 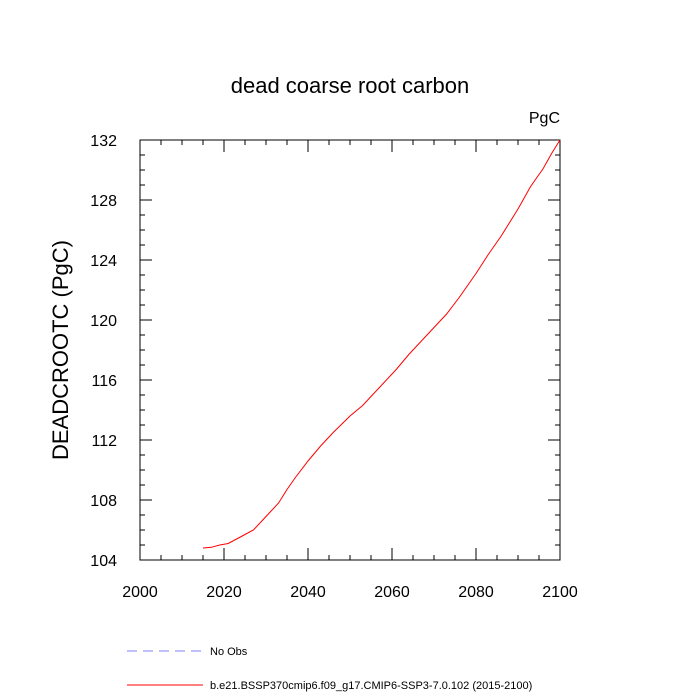 I want to click on x-tick-label: 2100, so click(x=560, y=592).